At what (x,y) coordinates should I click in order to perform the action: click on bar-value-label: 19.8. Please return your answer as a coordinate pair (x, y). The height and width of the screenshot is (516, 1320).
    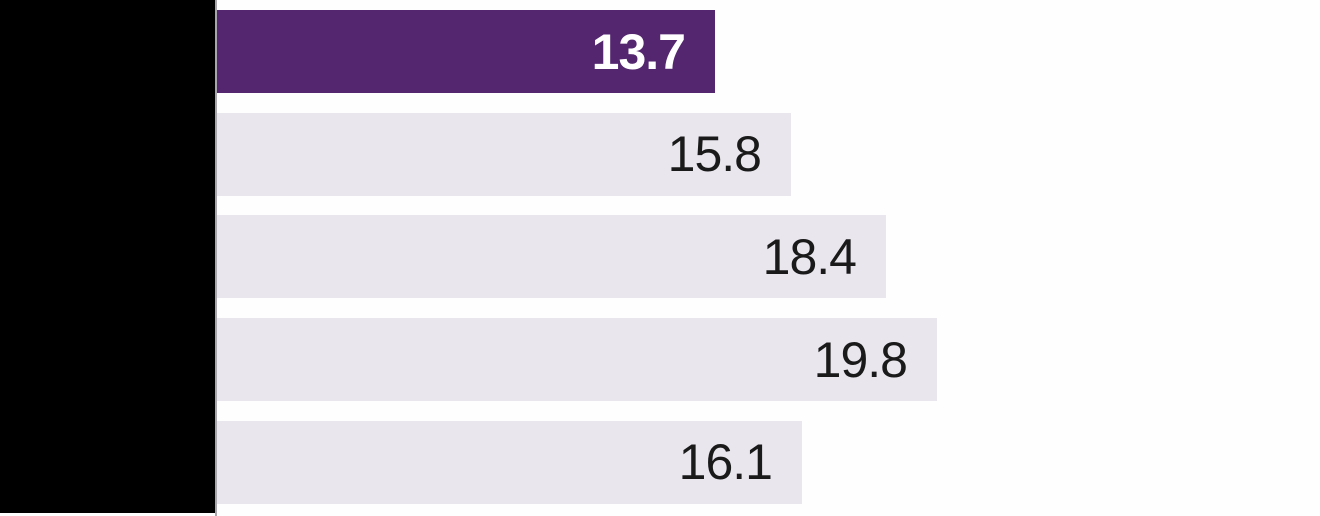
    Looking at the image, I should click on (860, 359).